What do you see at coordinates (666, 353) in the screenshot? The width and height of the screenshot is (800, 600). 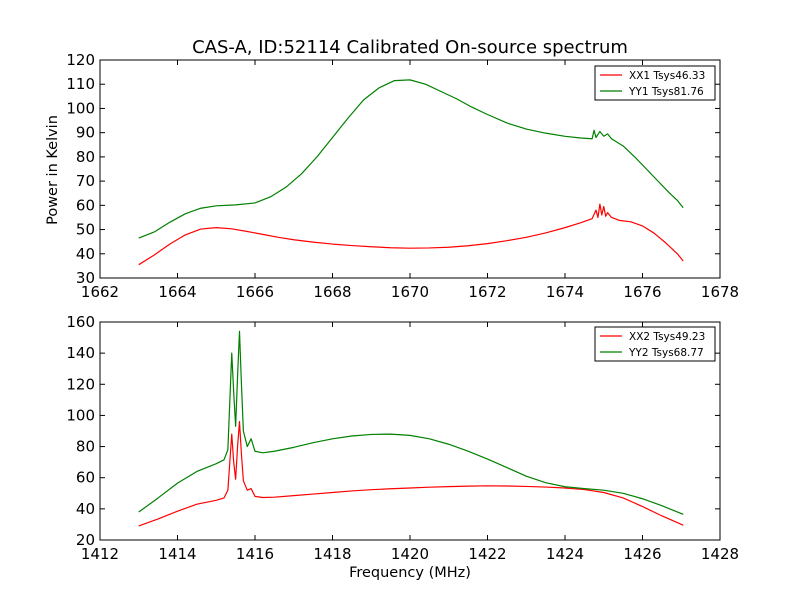 I see `bottom-legend-label-2: YY2 Tsys68.77` at bounding box center [666, 353].